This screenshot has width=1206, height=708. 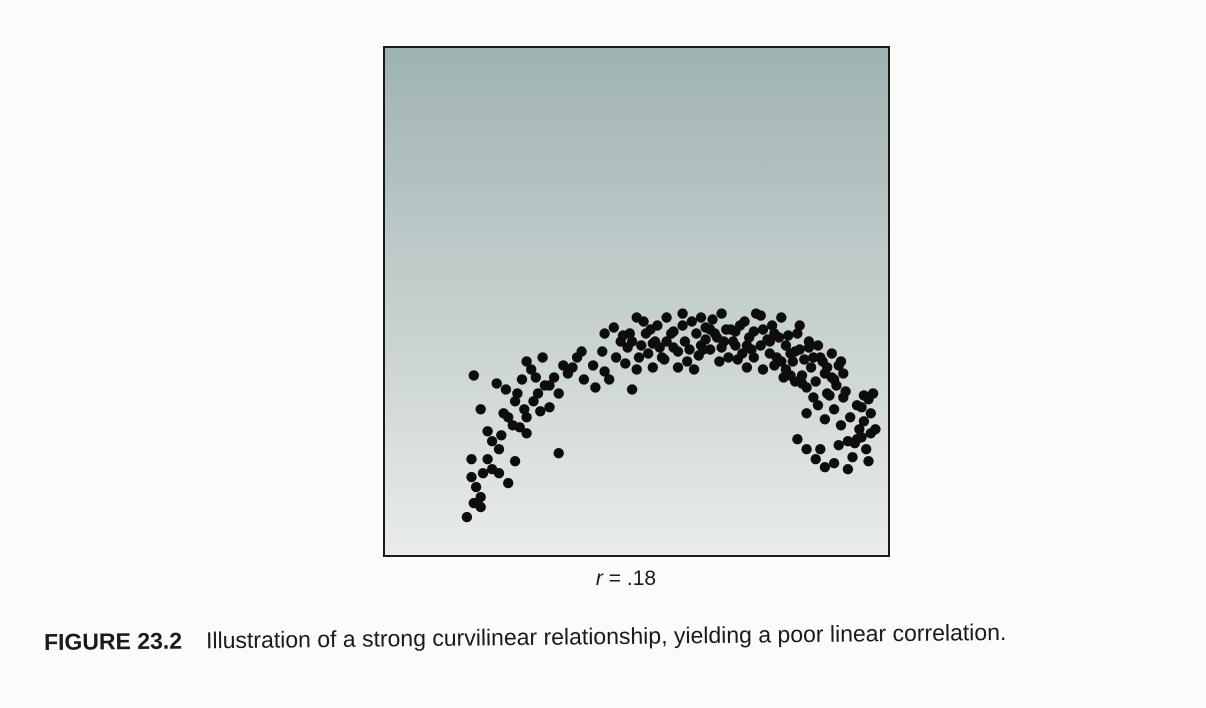 What do you see at coordinates (629, 578) in the screenshot?
I see `r-value: = .18` at bounding box center [629, 578].